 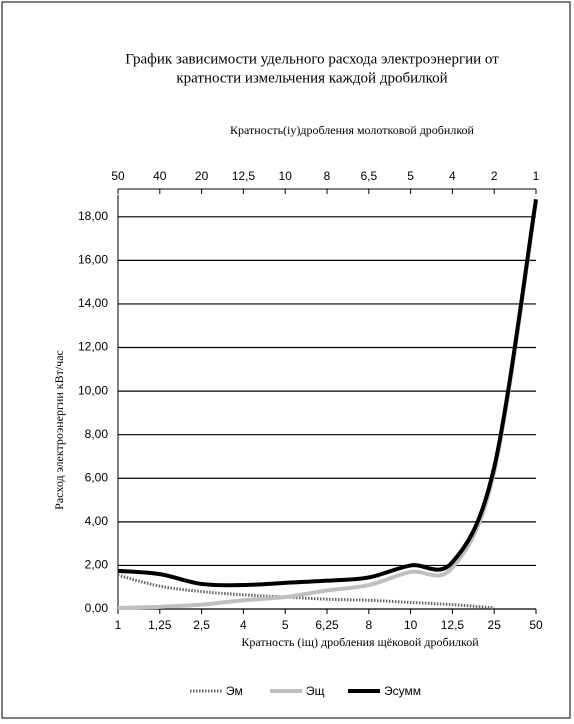 What do you see at coordinates (97, 565) in the screenshot?
I see `y-tick-label: 2,00` at bounding box center [97, 565].